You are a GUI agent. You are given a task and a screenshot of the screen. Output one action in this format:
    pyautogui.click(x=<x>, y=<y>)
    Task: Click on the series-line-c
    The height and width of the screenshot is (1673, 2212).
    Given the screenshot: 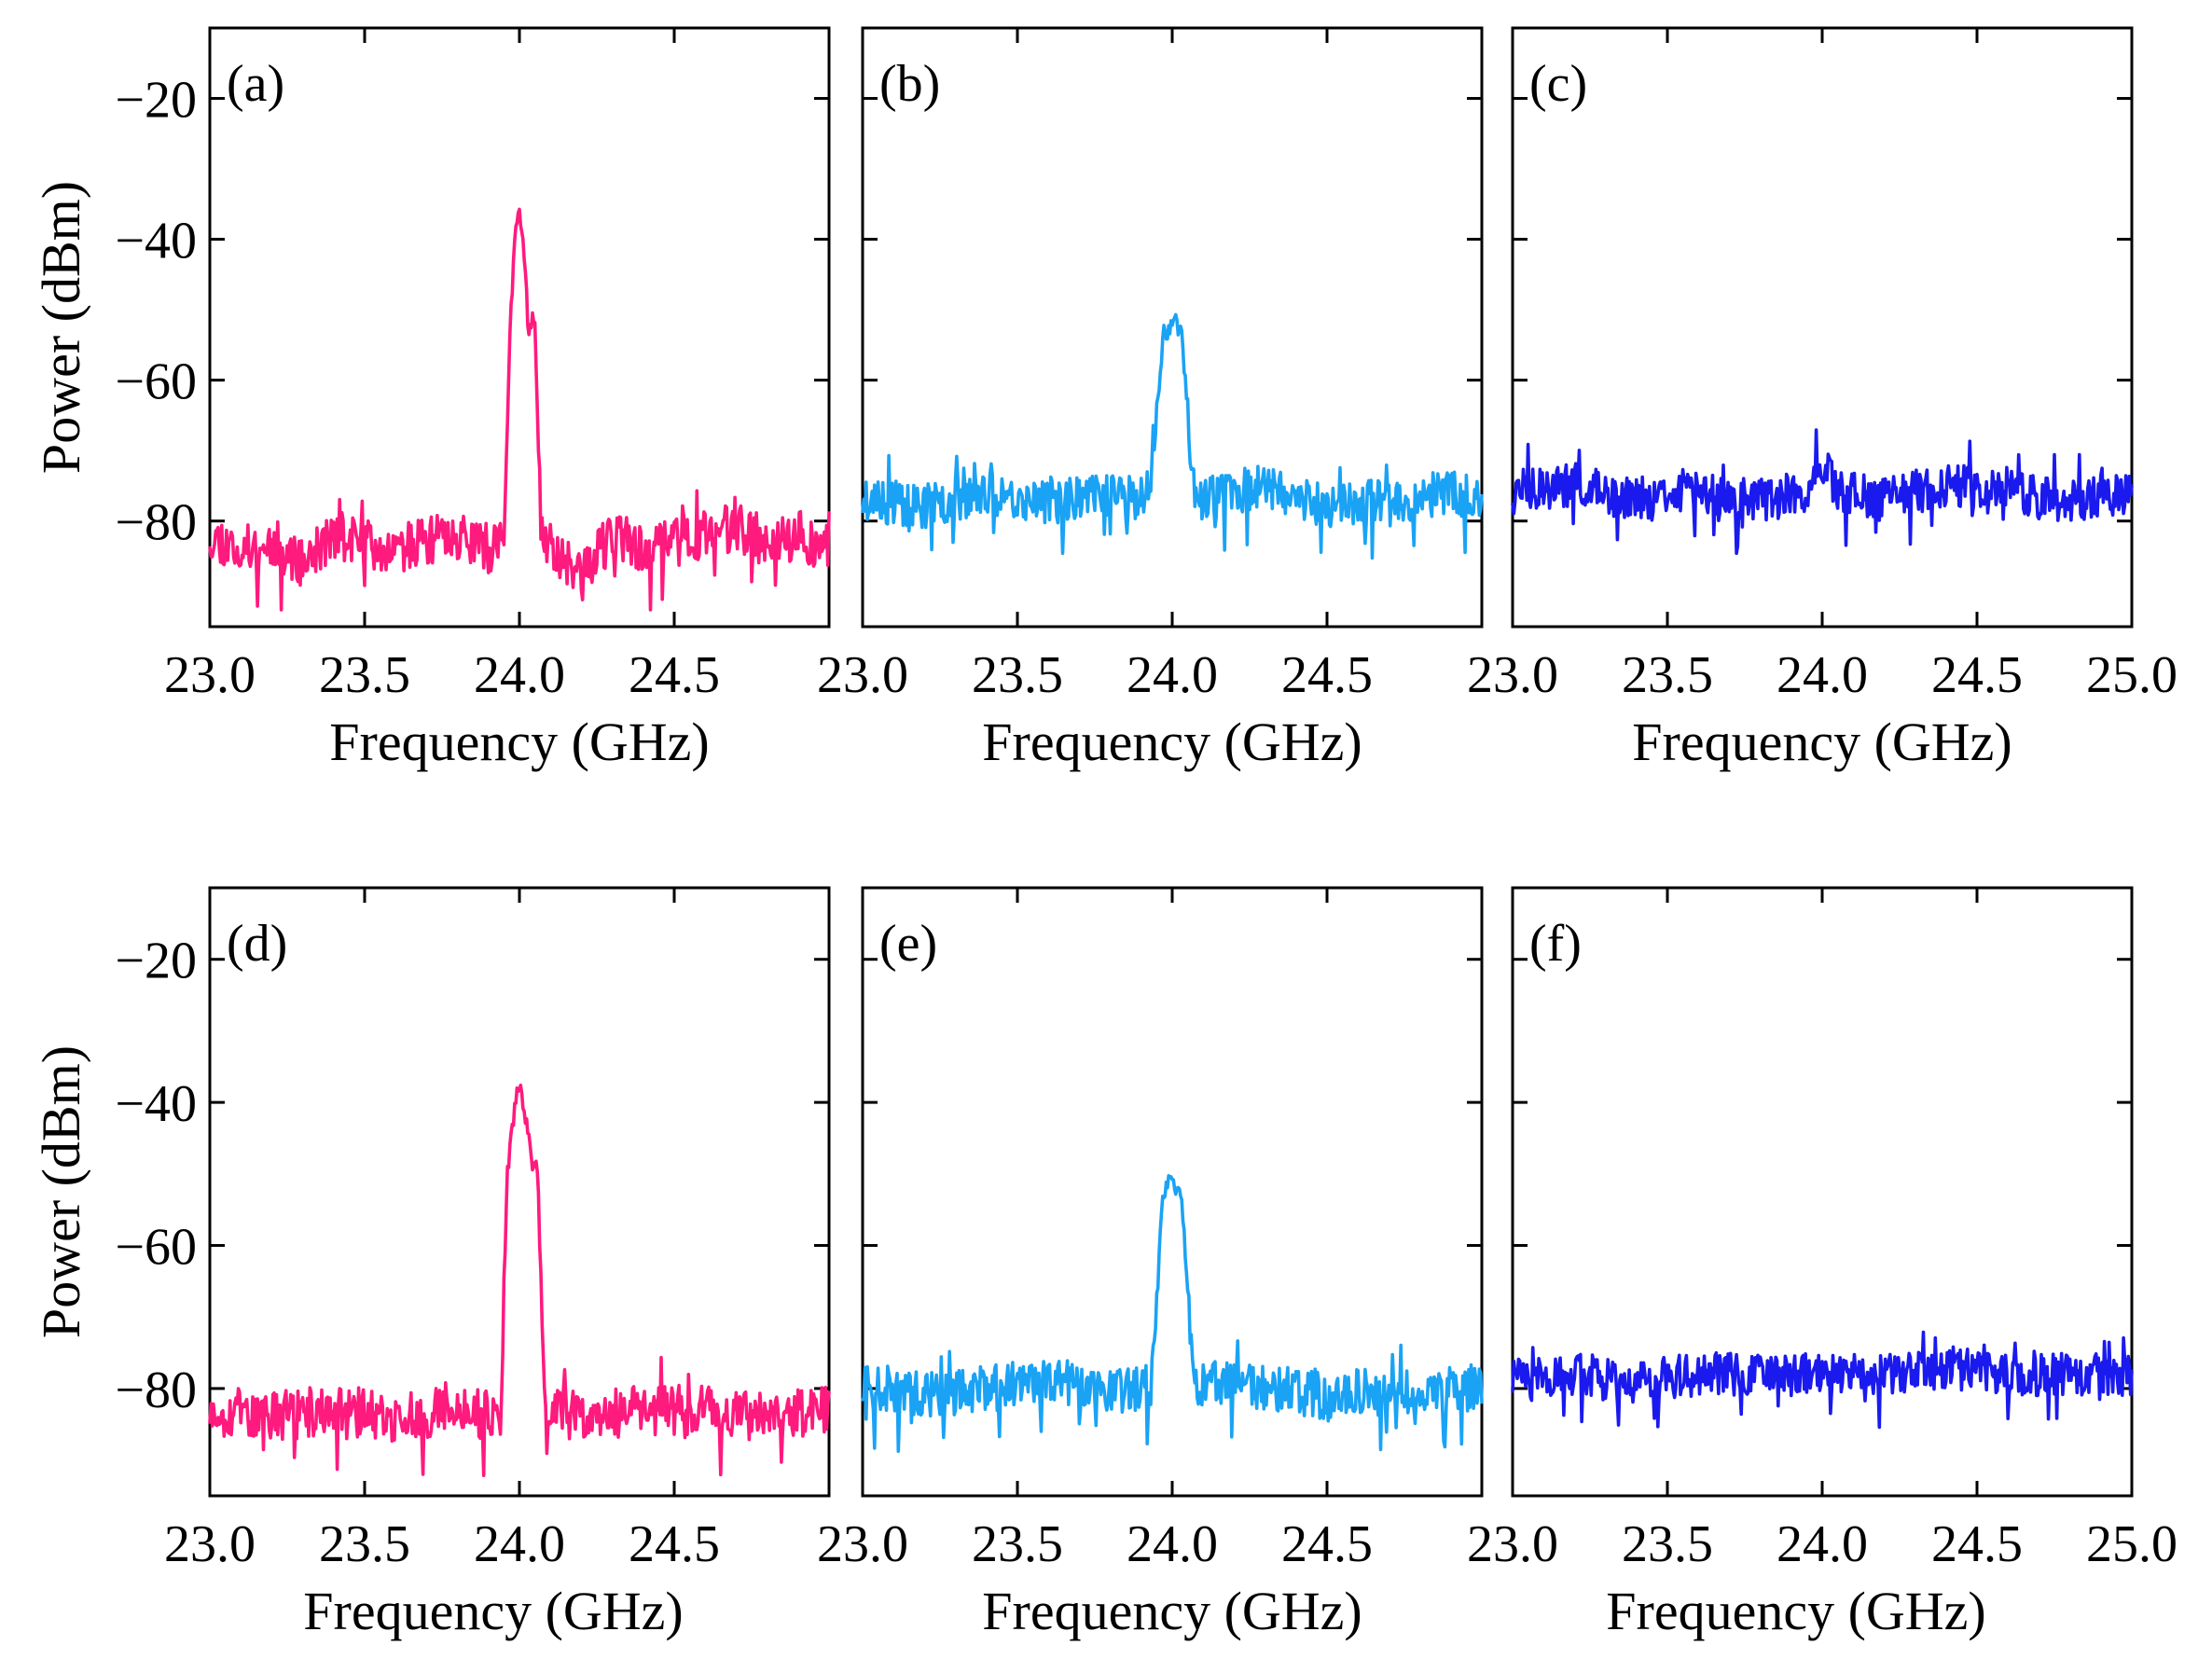 What is the action you would take?
    pyautogui.click(x=1822, y=492)
    